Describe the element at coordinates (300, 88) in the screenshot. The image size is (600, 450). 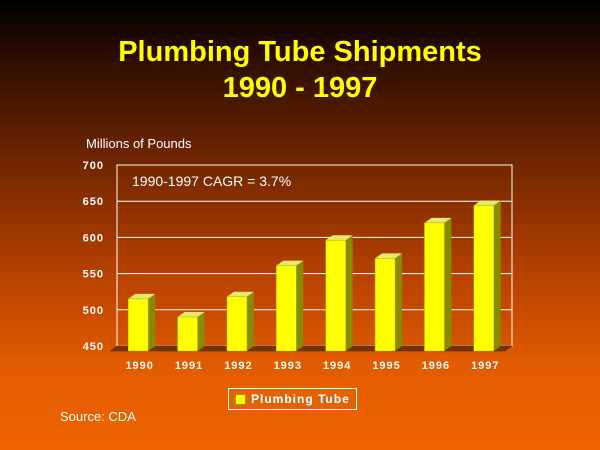
I see `chart-title-line2: 1990 - 1997` at that location.